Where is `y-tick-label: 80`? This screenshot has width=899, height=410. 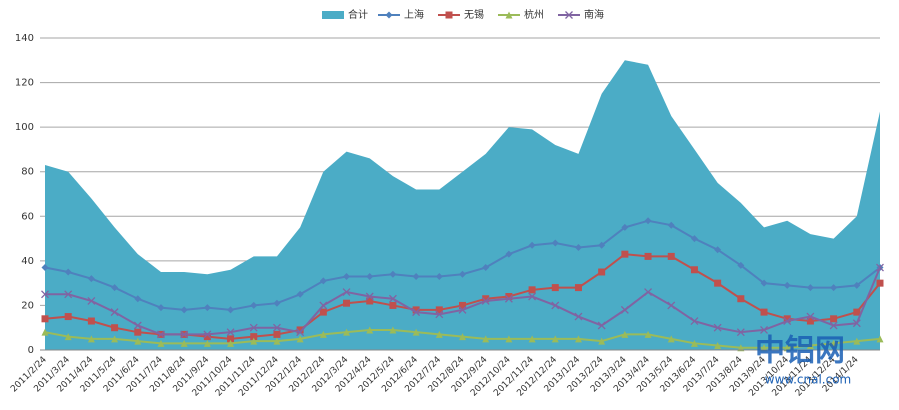 y-tick-label: 80 is located at coordinates (27, 172).